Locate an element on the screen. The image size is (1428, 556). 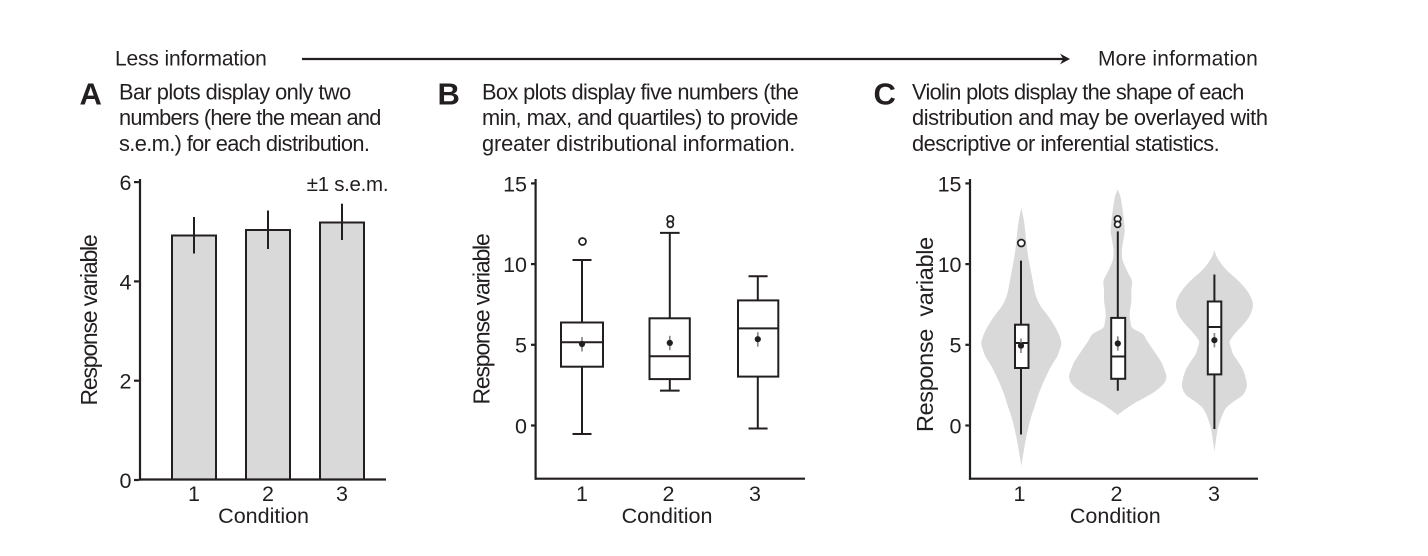
svg-text: ±1 s.e.m. is located at coordinates (347, 184).